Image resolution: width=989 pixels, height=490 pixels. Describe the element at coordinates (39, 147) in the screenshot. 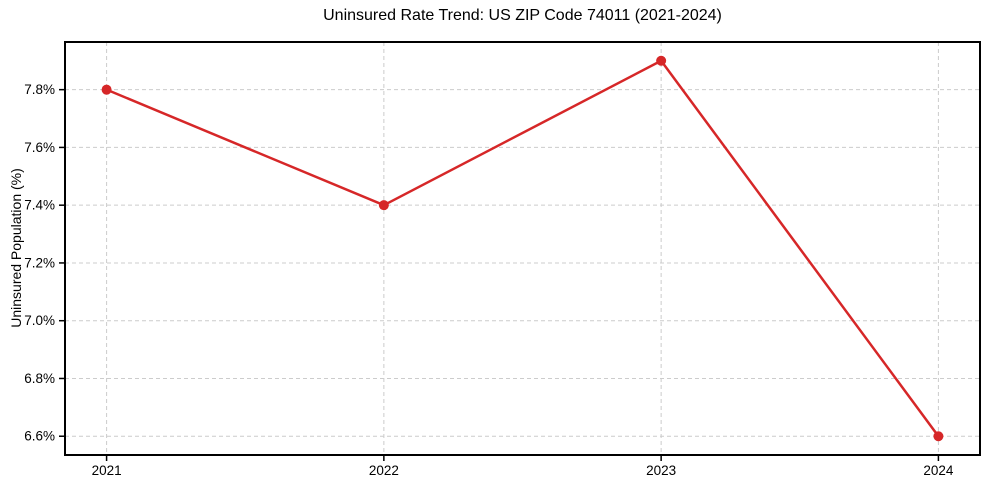

I see `y-tick-label: 7.6%` at that location.